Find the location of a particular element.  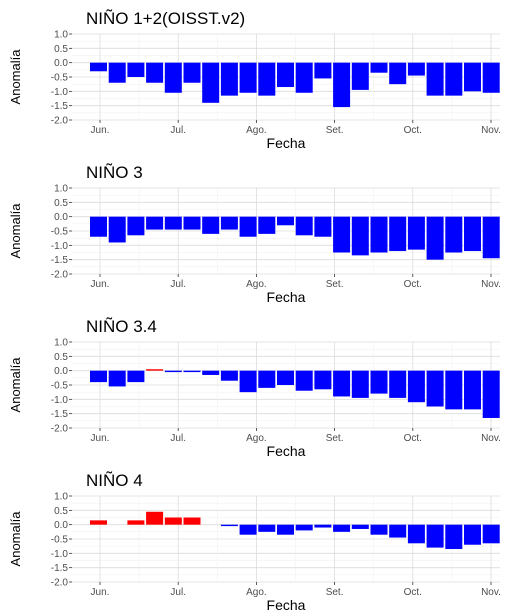

y-tick-label: -2.0 is located at coordinates (60, 583).